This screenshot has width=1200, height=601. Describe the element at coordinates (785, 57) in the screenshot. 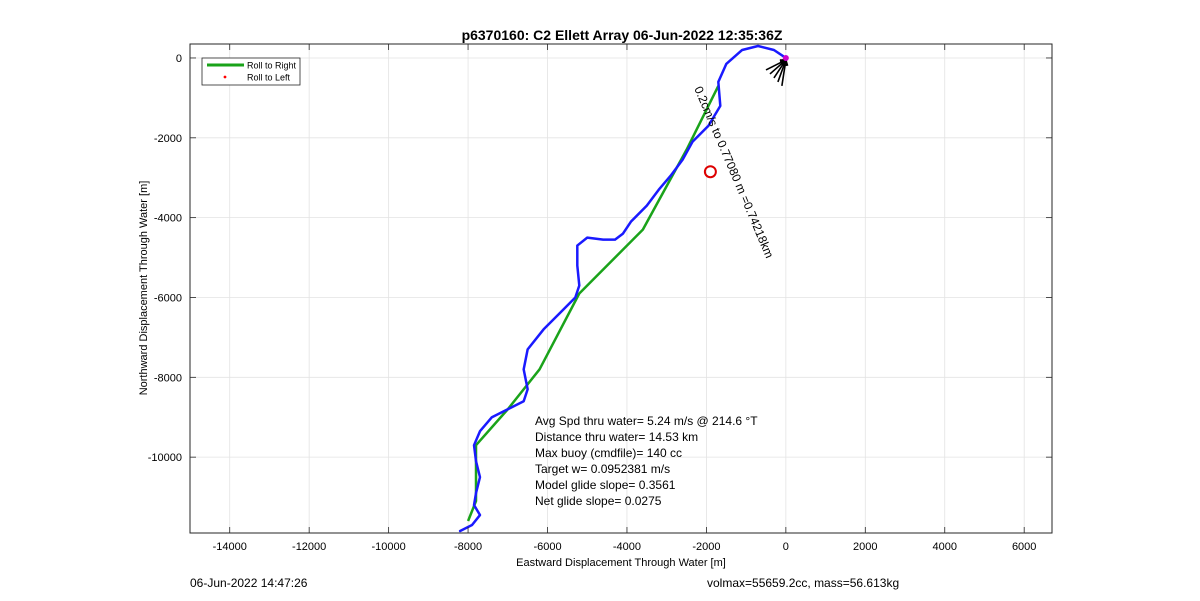

I see `waypoint-marker` at that location.